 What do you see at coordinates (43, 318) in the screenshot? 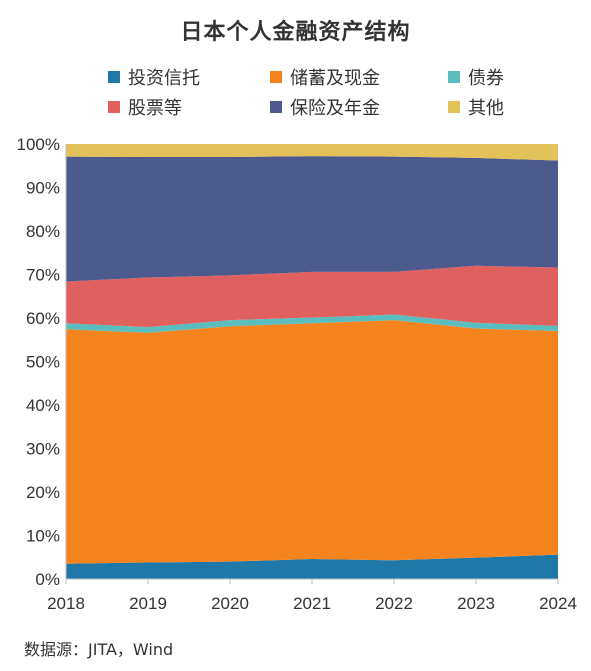
I see `y-tick-label: 60%` at bounding box center [43, 318].